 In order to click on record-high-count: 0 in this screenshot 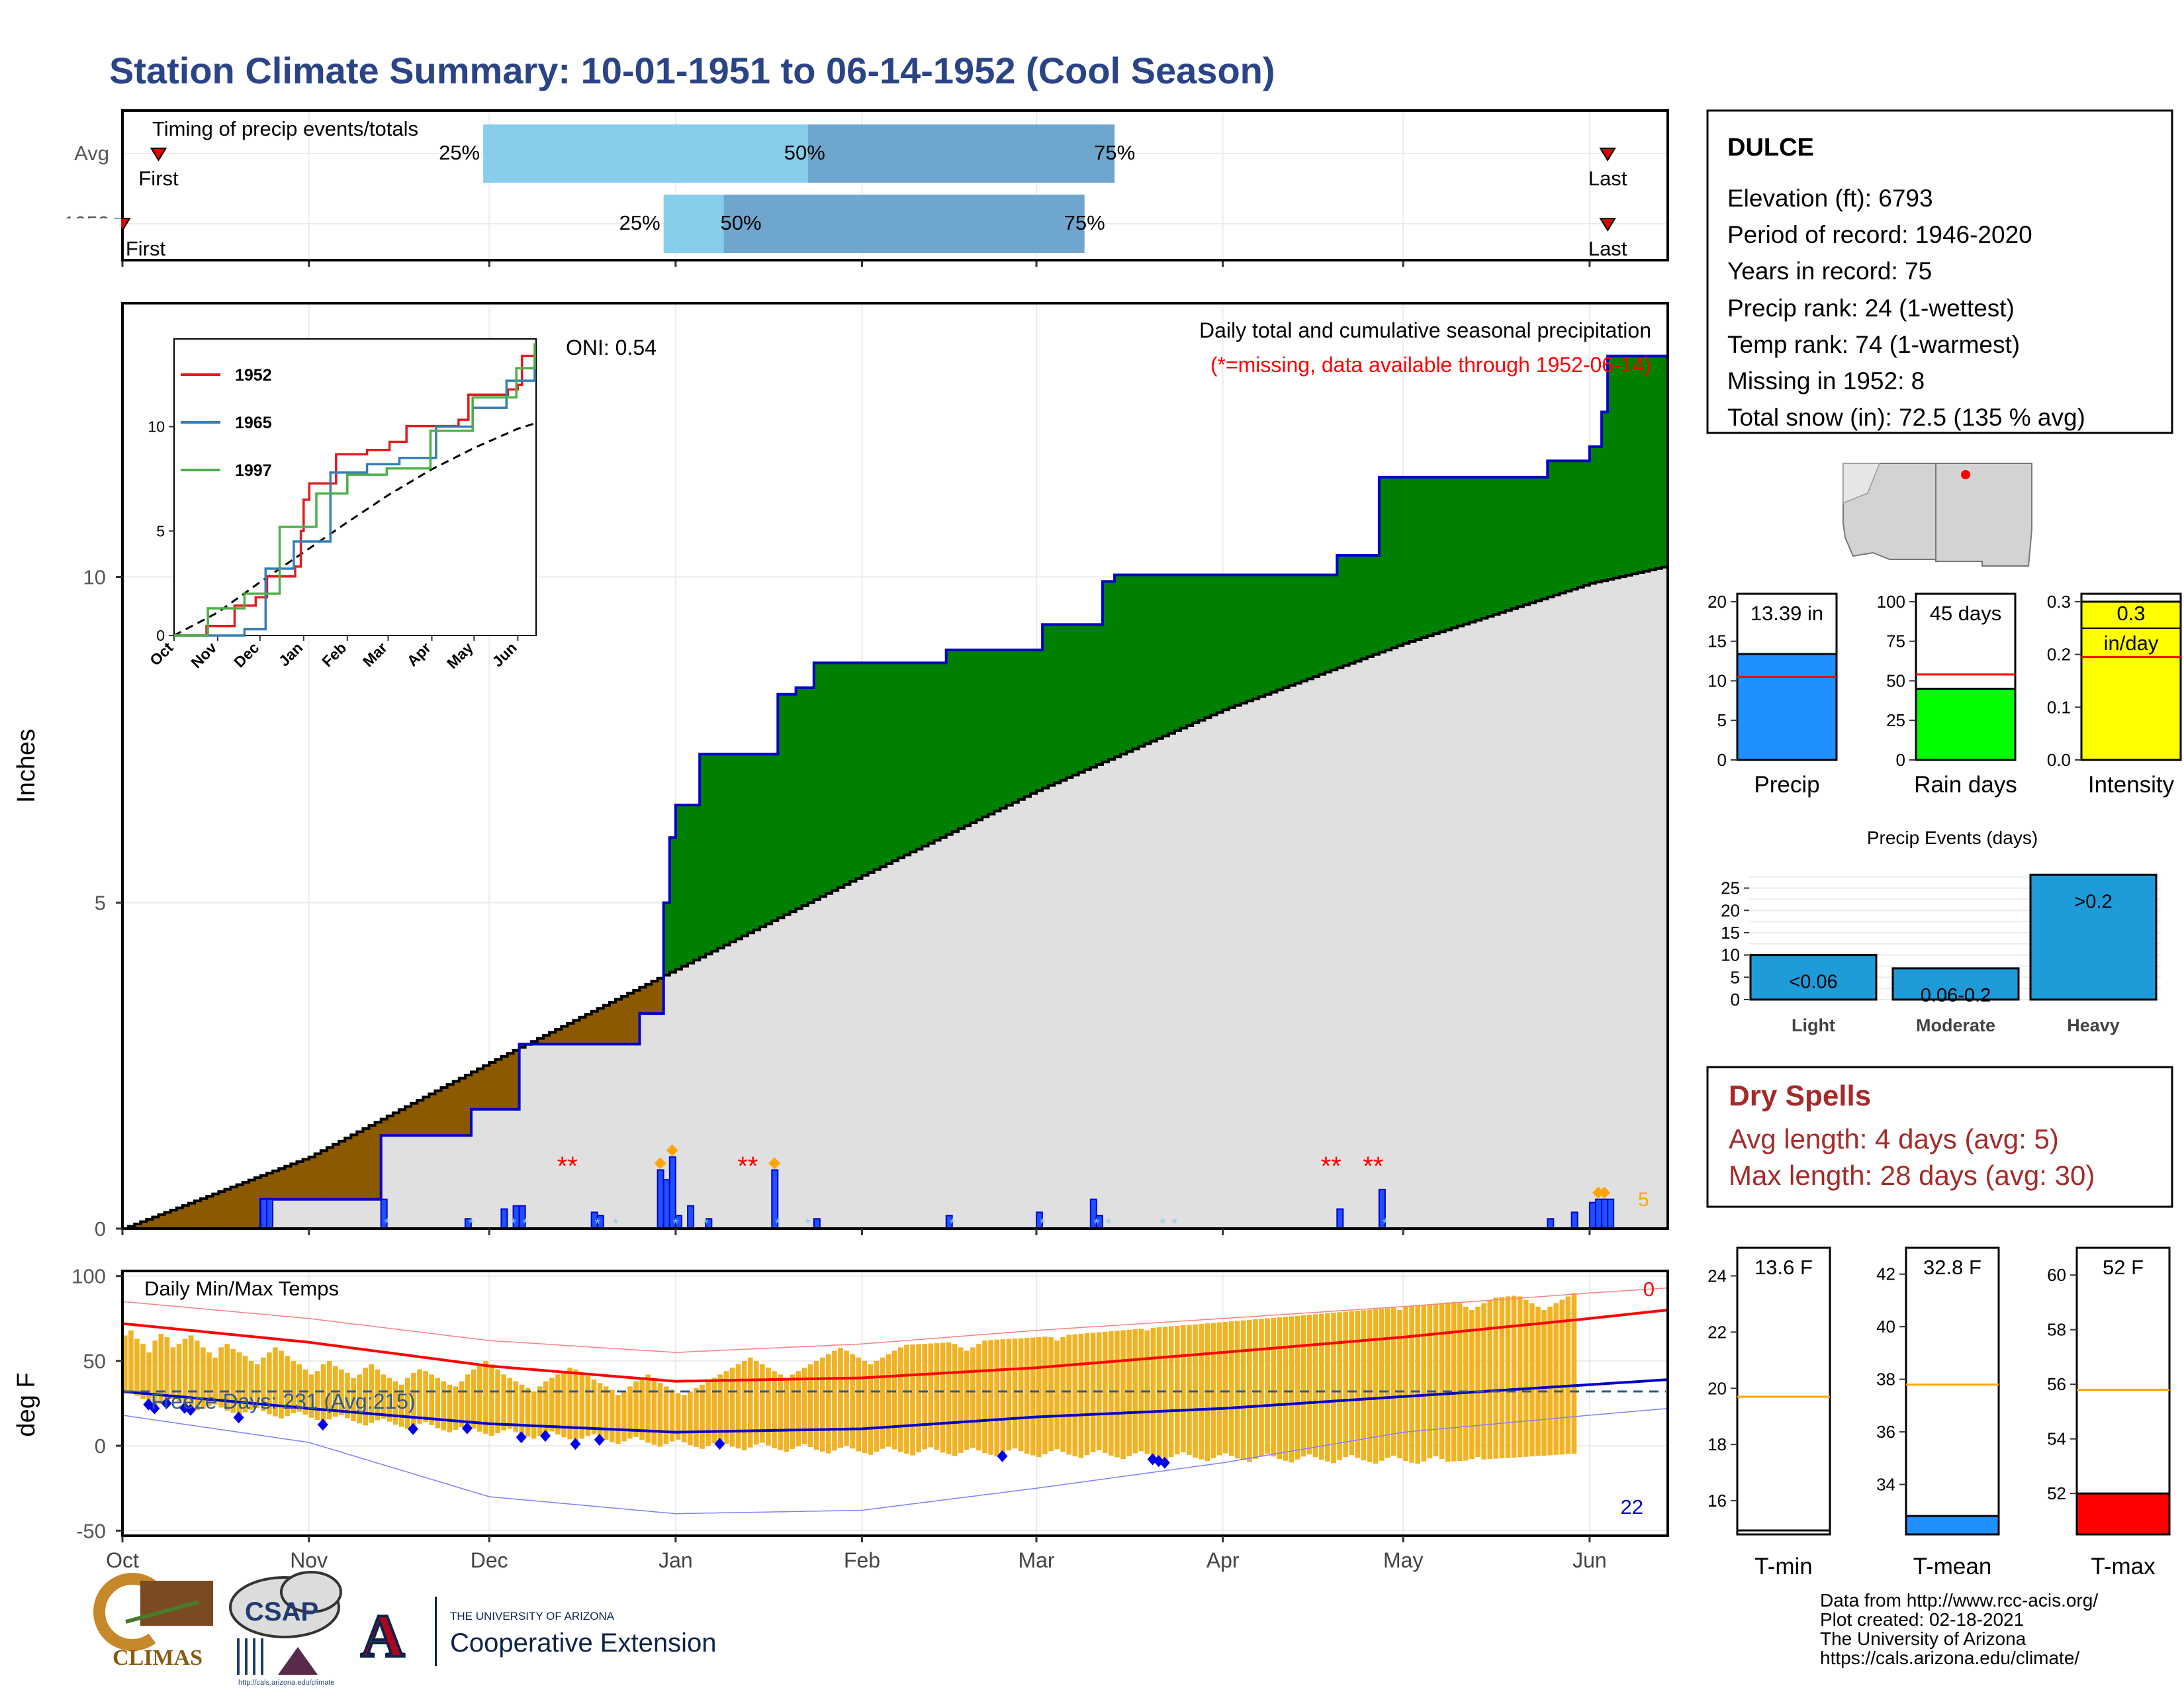, I will do `click(1649, 1289)`.